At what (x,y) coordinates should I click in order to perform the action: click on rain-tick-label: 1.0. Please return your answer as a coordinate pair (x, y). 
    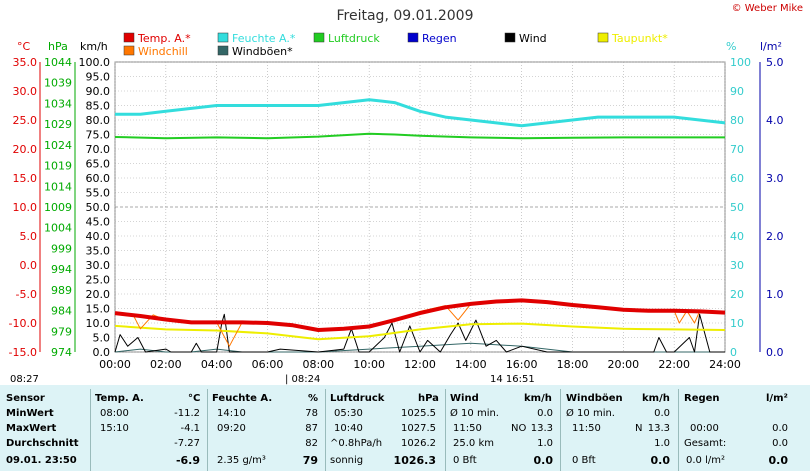
    Looking at the image, I should click on (775, 294).